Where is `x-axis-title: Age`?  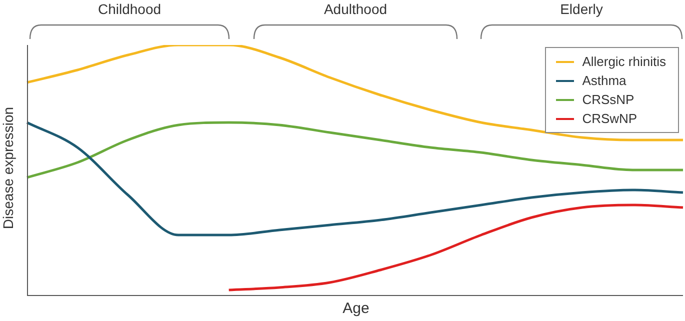
x-axis-title: Age is located at coordinates (356, 308).